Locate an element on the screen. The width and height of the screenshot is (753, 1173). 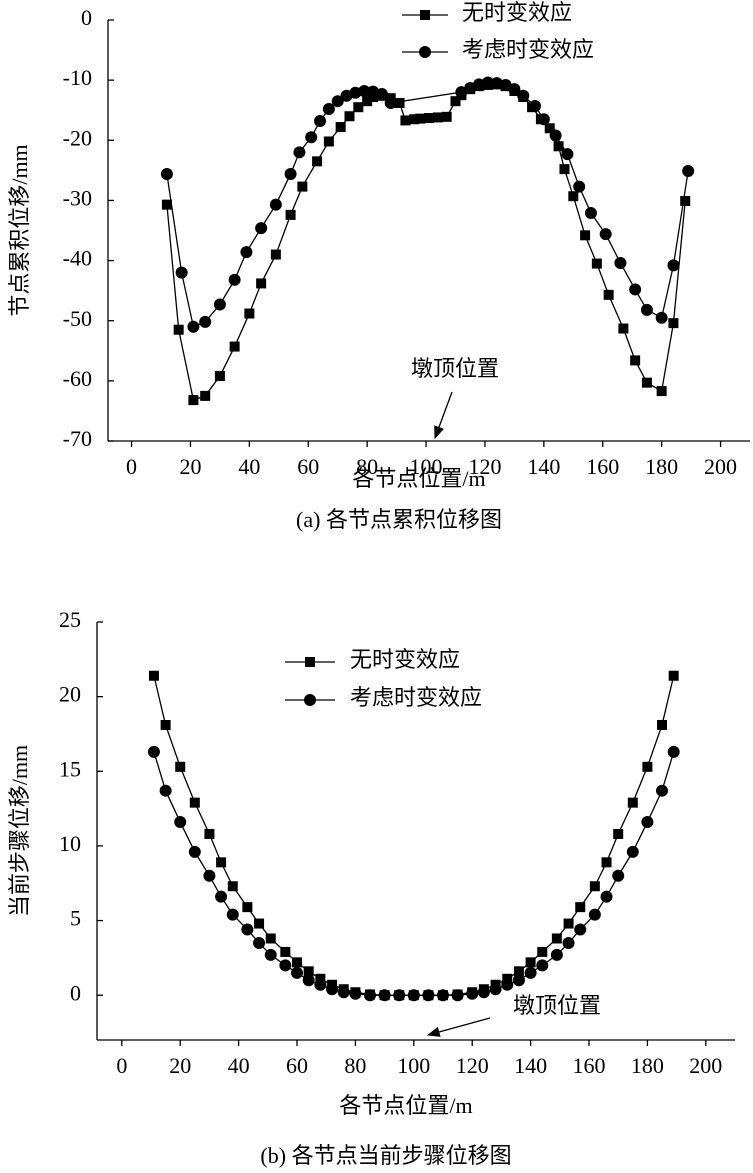
x-tick-label: 80 is located at coordinates (355, 1065).